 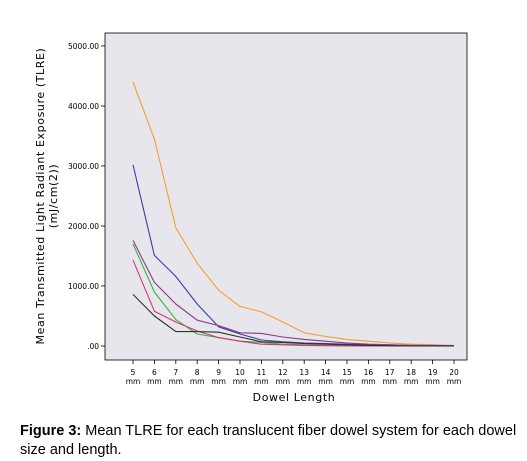 What do you see at coordinates (294, 397) in the screenshot?
I see `x-axis-title: Dowel Length` at bounding box center [294, 397].